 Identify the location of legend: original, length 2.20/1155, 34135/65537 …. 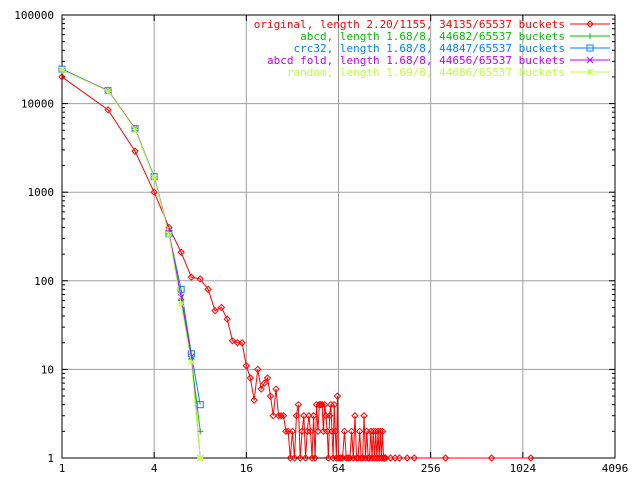
(432, 48).